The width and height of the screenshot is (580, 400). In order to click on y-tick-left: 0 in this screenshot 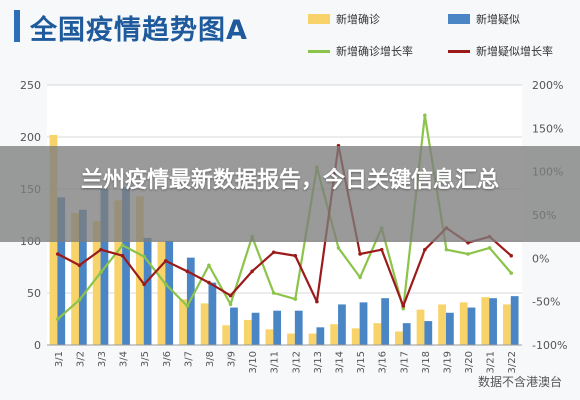, I will do `click(37, 345)`.